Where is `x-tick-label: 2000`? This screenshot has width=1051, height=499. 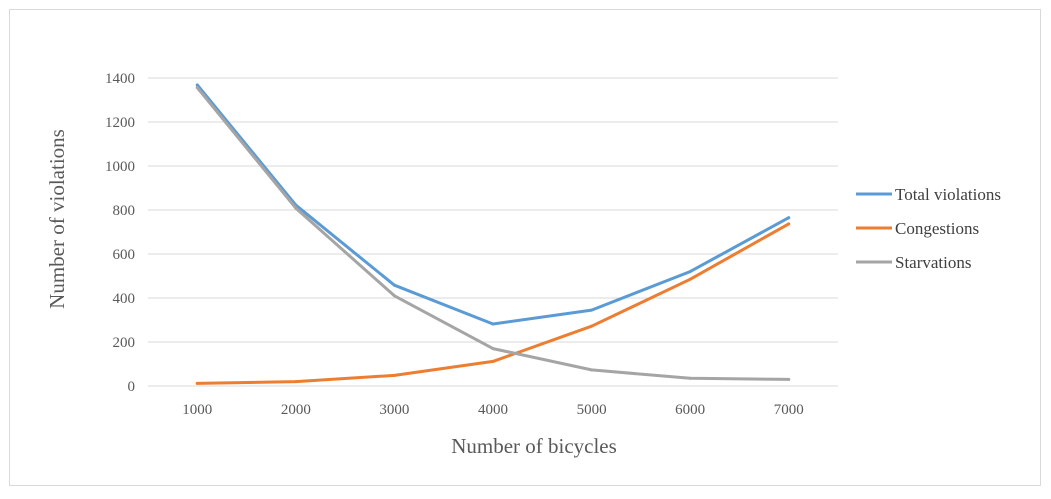 x-tick-label: 2000 is located at coordinates (296, 410).